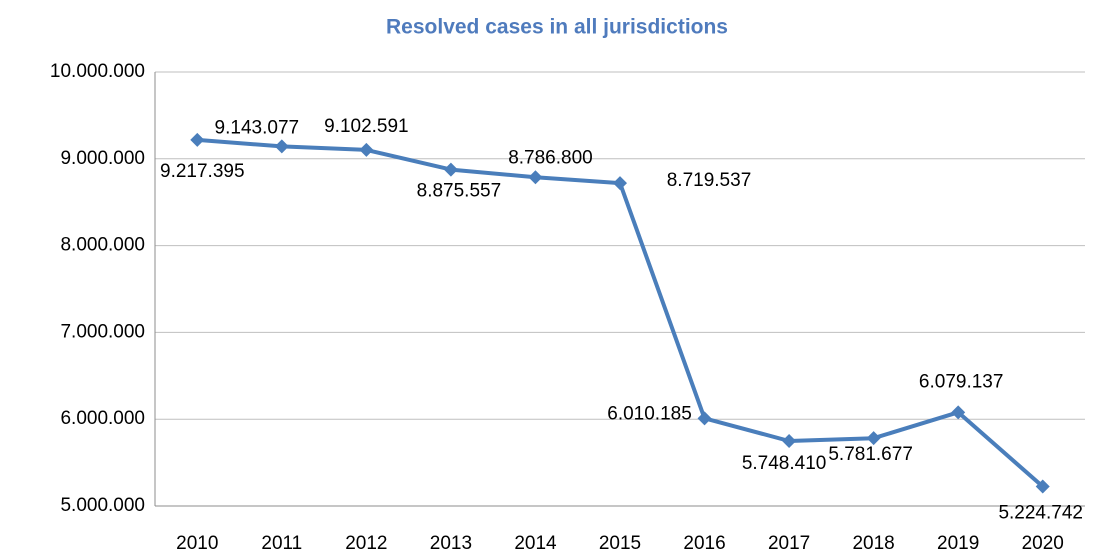 Image resolution: width=1114 pixels, height=556 pixels. What do you see at coordinates (281, 543) in the screenshot?
I see `x-tick-label: 2011` at bounding box center [281, 543].